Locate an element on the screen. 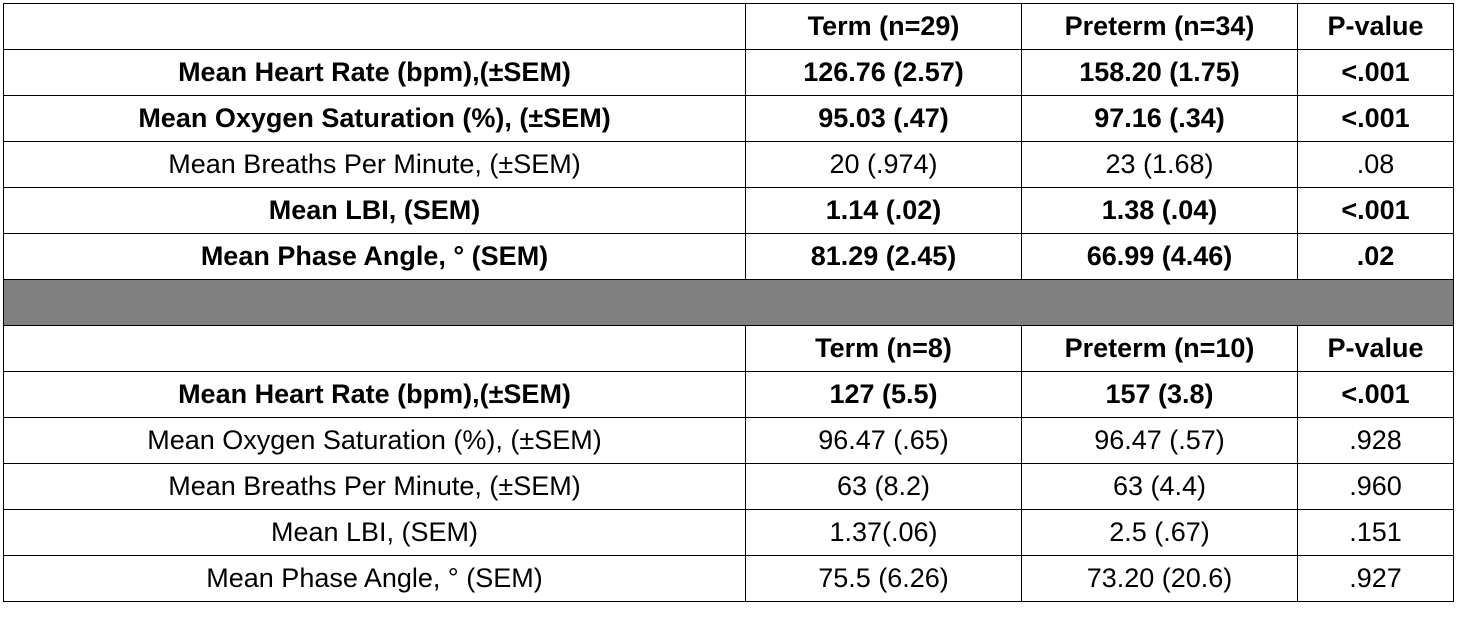 This screenshot has height=619, width=1459. value-cell: 20 (.974) is located at coordinates (883, 164).